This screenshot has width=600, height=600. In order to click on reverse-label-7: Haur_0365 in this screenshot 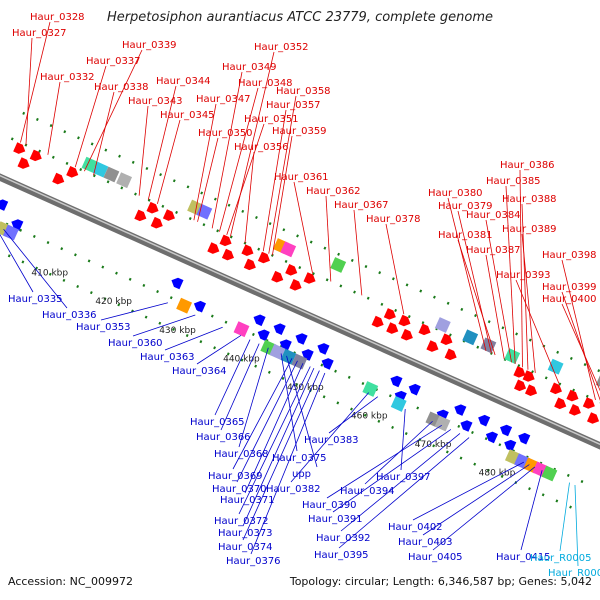, I will do `click(217, 422)`.